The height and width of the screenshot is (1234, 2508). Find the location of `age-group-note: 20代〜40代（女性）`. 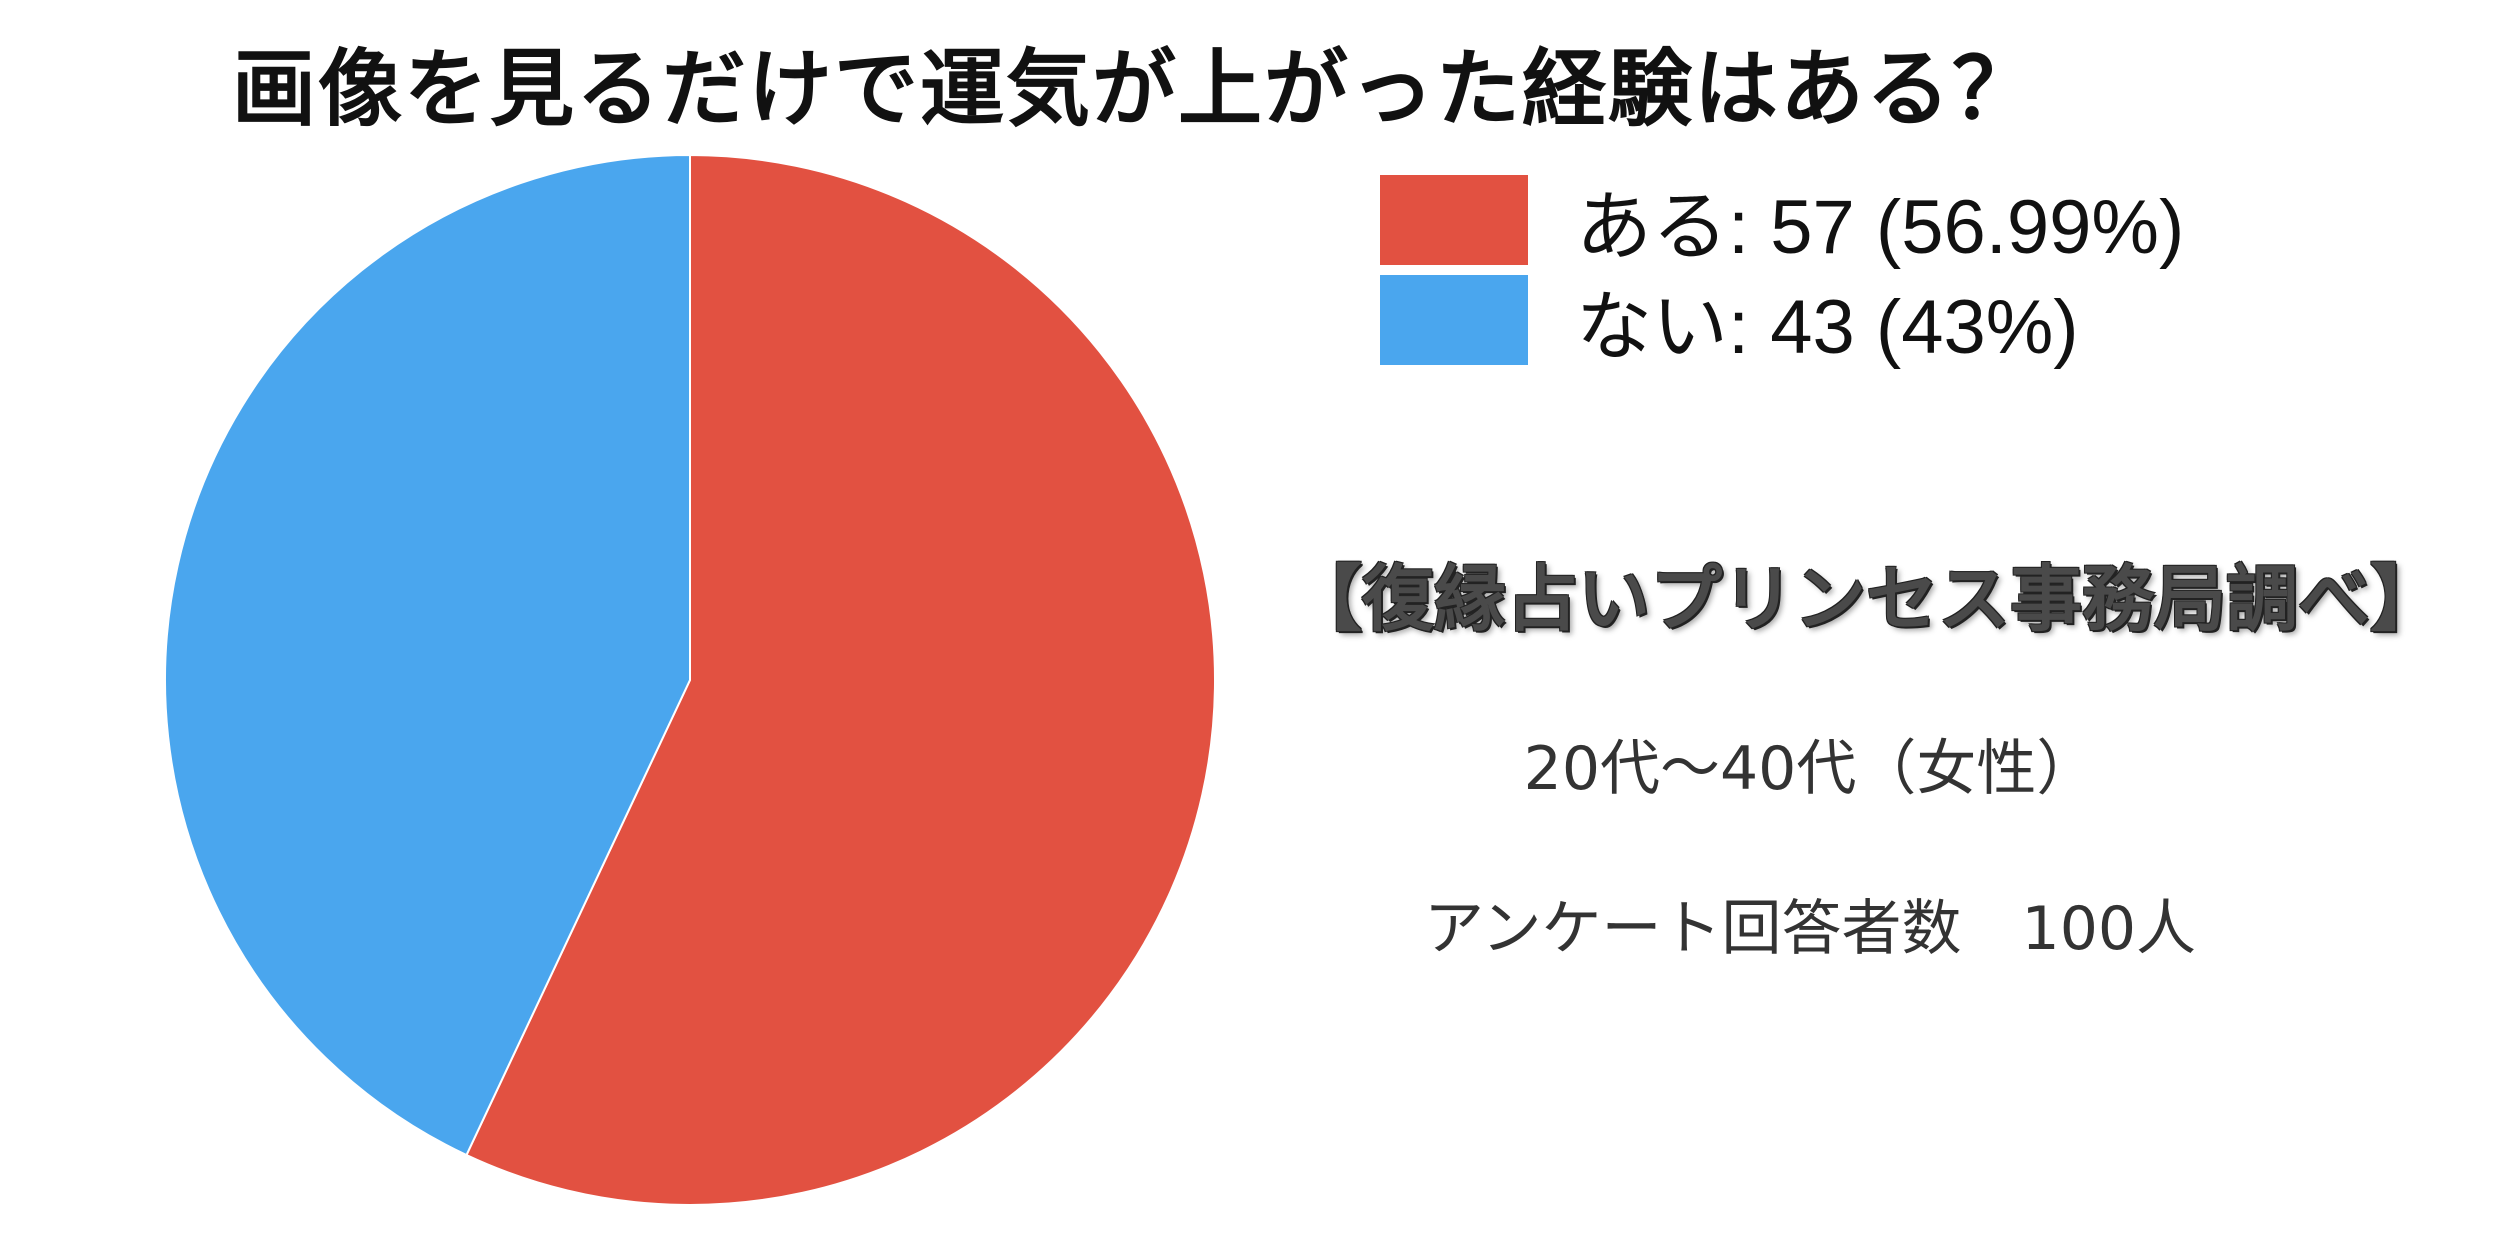

age-group-note: 20代〜40代（女性） is located at coordinates (1810, 769).